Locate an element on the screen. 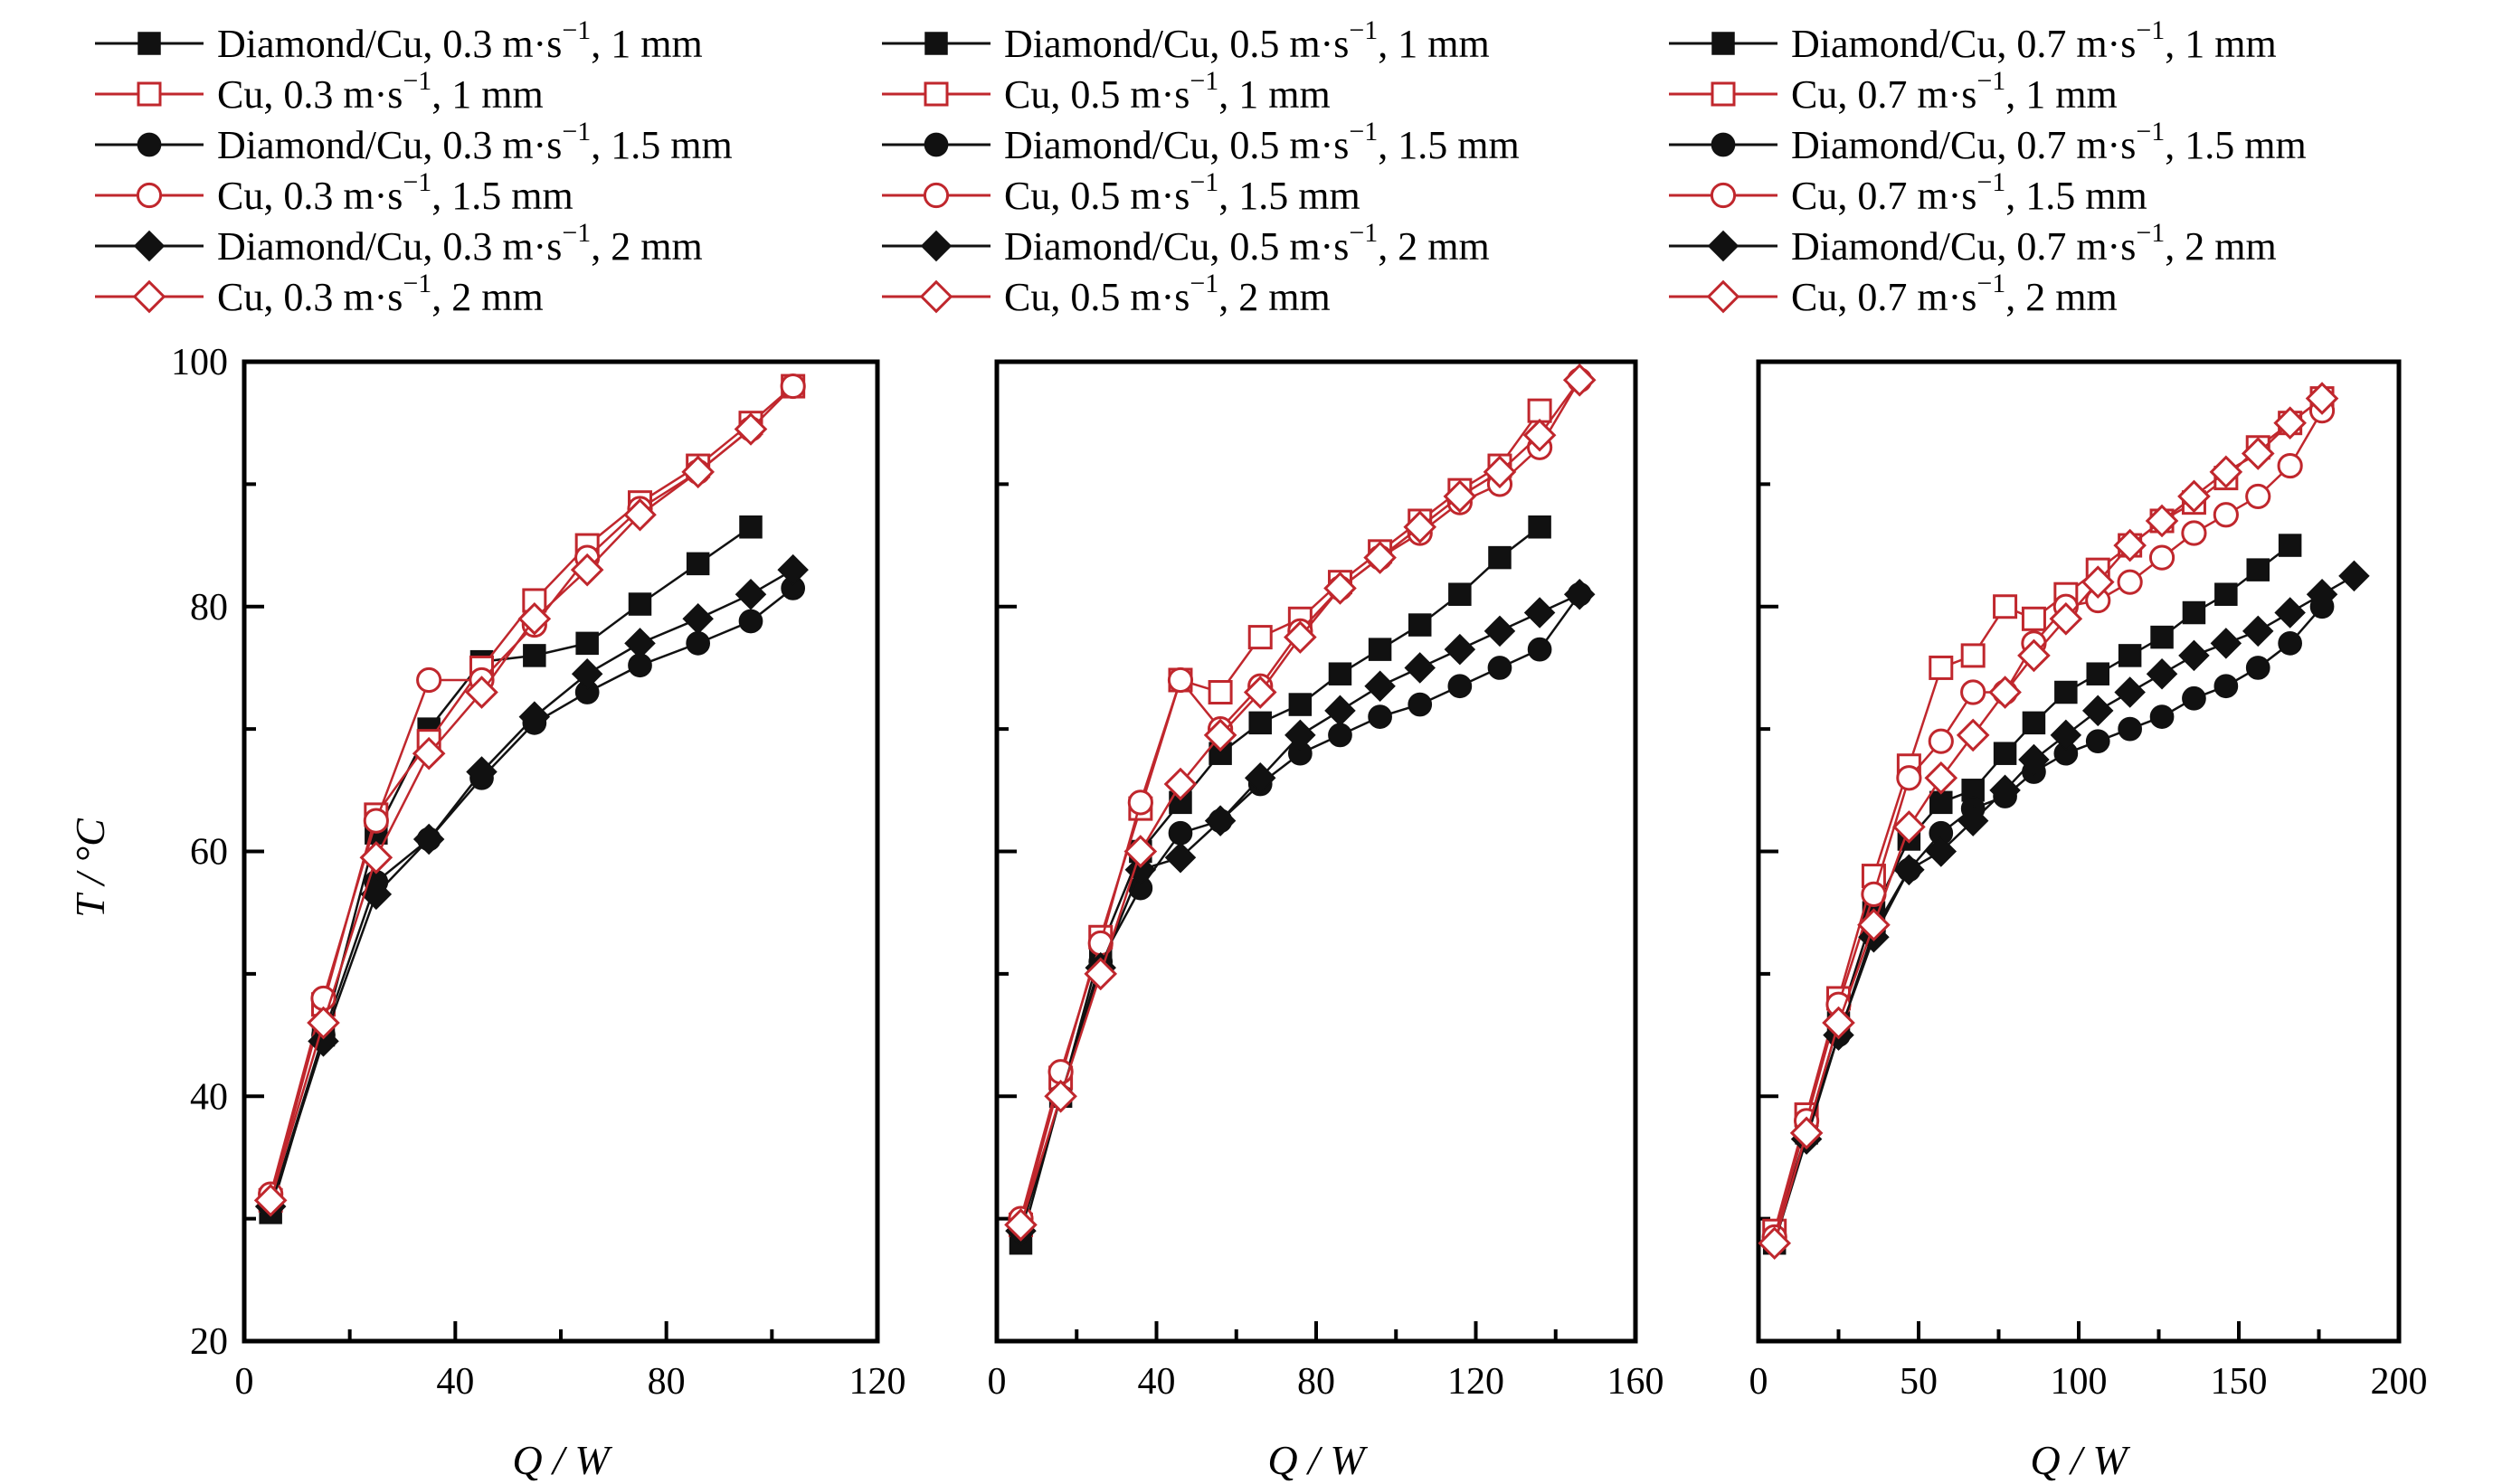  legend-label: Cu, 0.7 m·s−1, 2 mm is located at coordinates (1954, 294).